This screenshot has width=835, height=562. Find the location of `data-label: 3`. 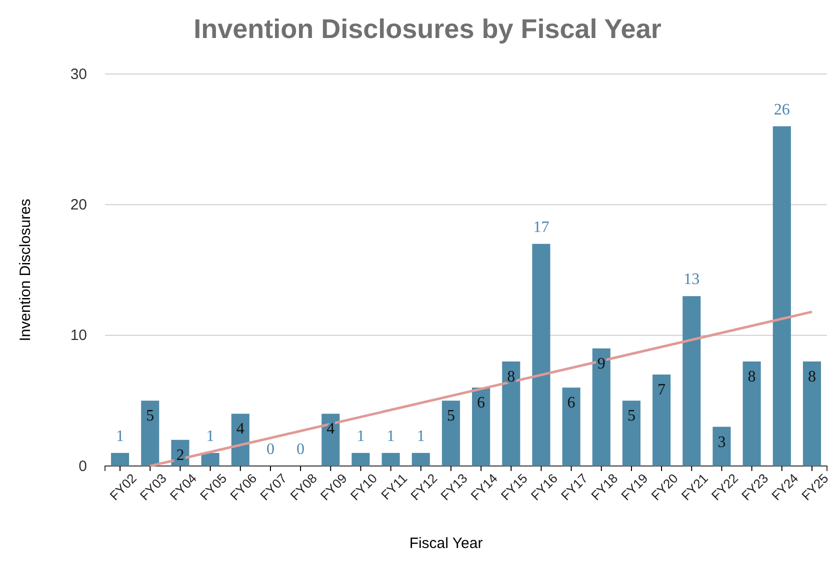

data-label: 3 is located at coordinates (722, 442).